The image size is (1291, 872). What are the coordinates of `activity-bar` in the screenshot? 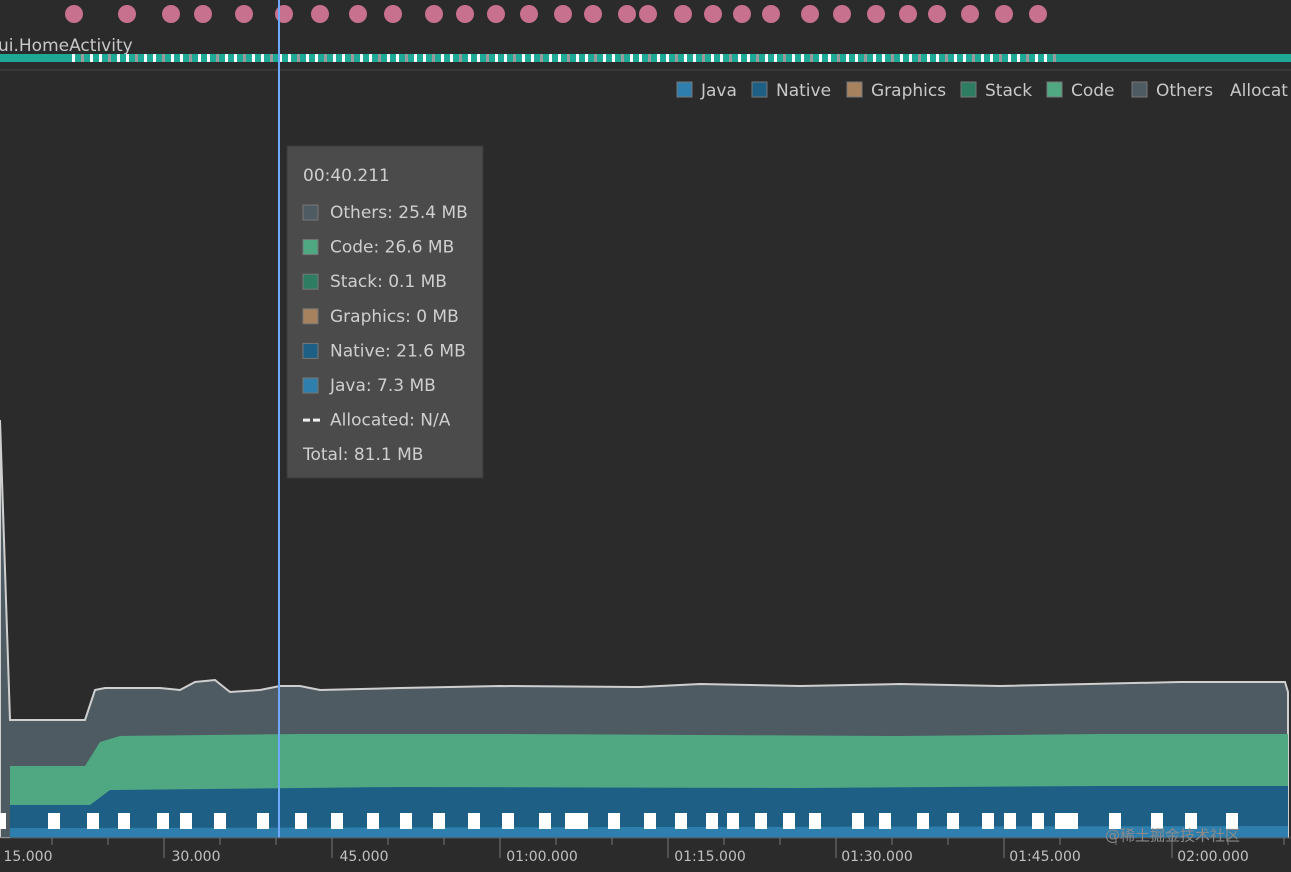 It's located at (645, 58).